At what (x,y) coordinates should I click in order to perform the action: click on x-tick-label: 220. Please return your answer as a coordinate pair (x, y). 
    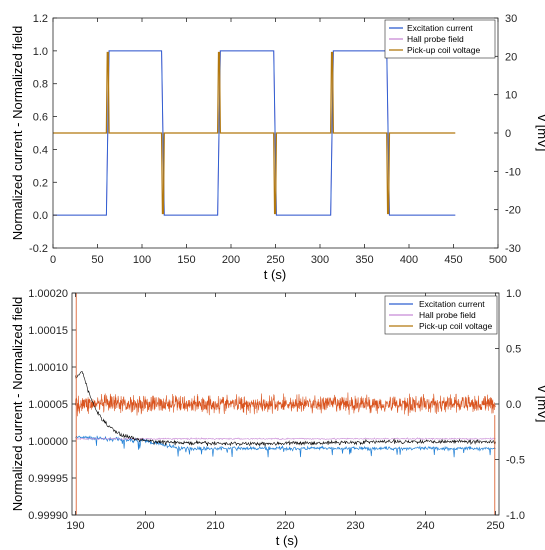
    Looking at the image, I should click on (285, 526).